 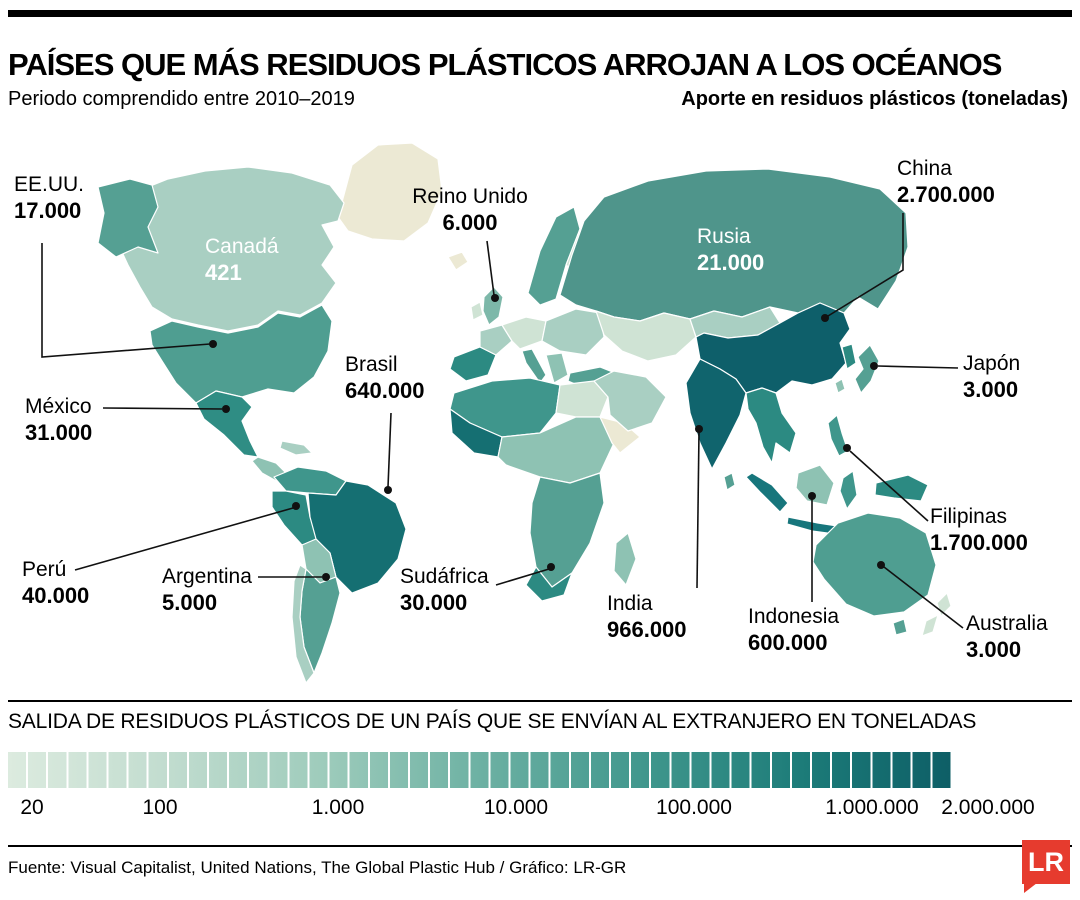 What do you see at coordinates (557, 368) in the screenshot?
I see `region-balkans` at bounding box center [557, 368].